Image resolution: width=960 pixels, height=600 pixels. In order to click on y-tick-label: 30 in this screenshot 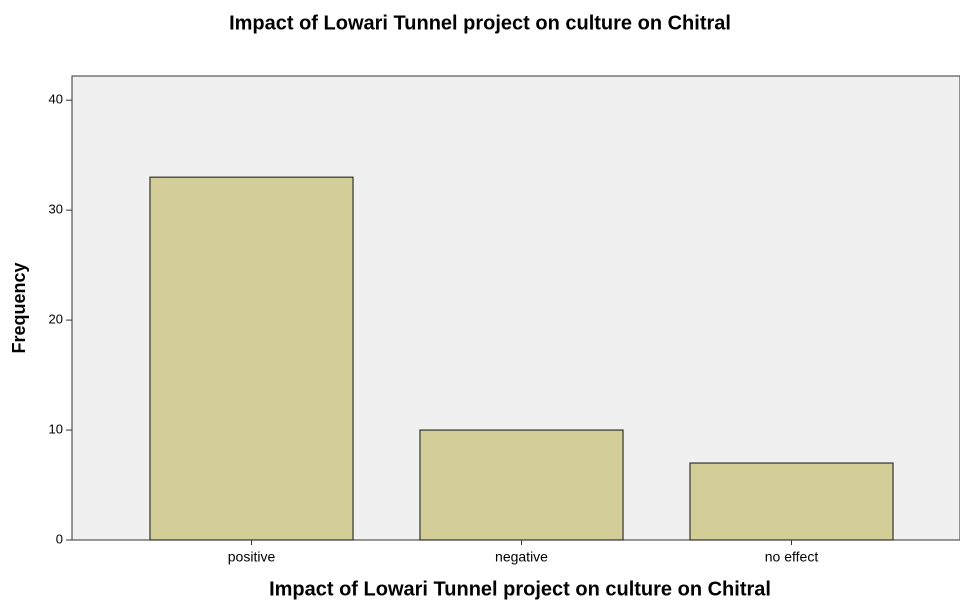, I will do `click(56, 209)`.